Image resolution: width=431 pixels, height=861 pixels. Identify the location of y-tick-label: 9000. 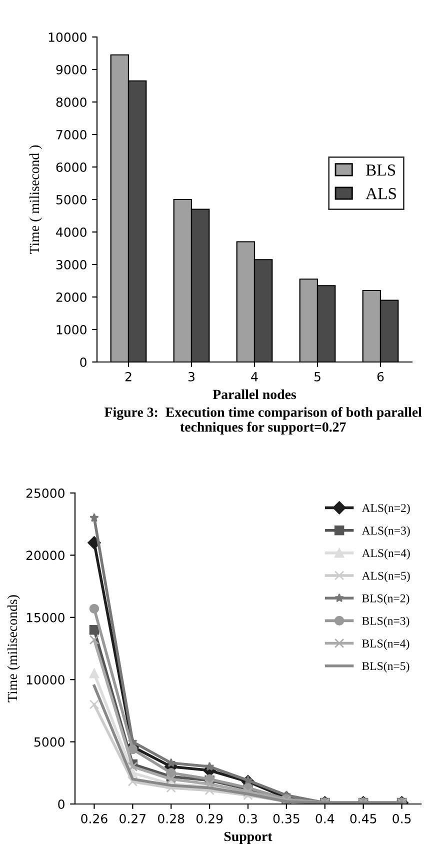
(71, 69).